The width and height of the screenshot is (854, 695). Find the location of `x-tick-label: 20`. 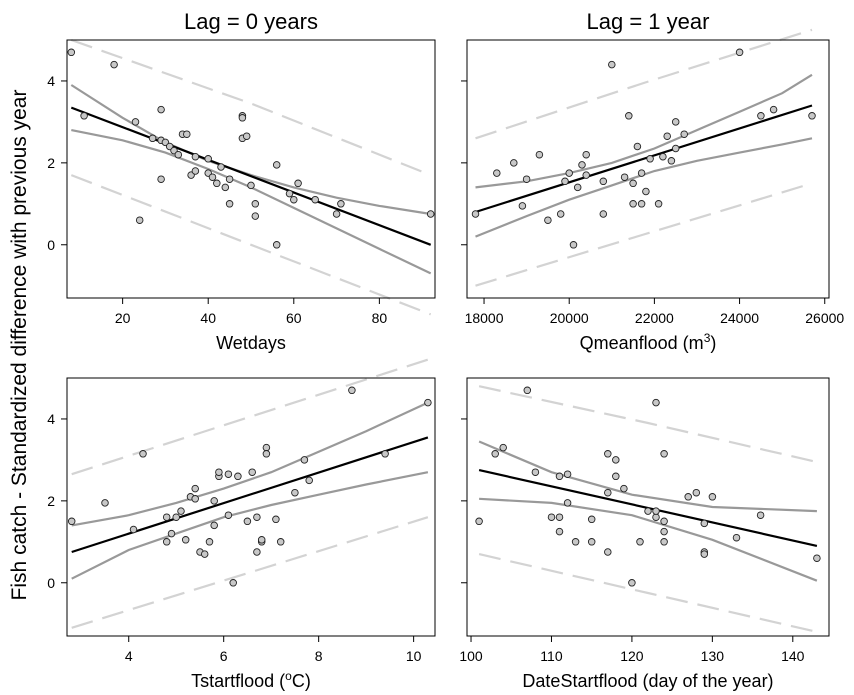

x-tick-label: 20 is located at coordinates (123, 318).